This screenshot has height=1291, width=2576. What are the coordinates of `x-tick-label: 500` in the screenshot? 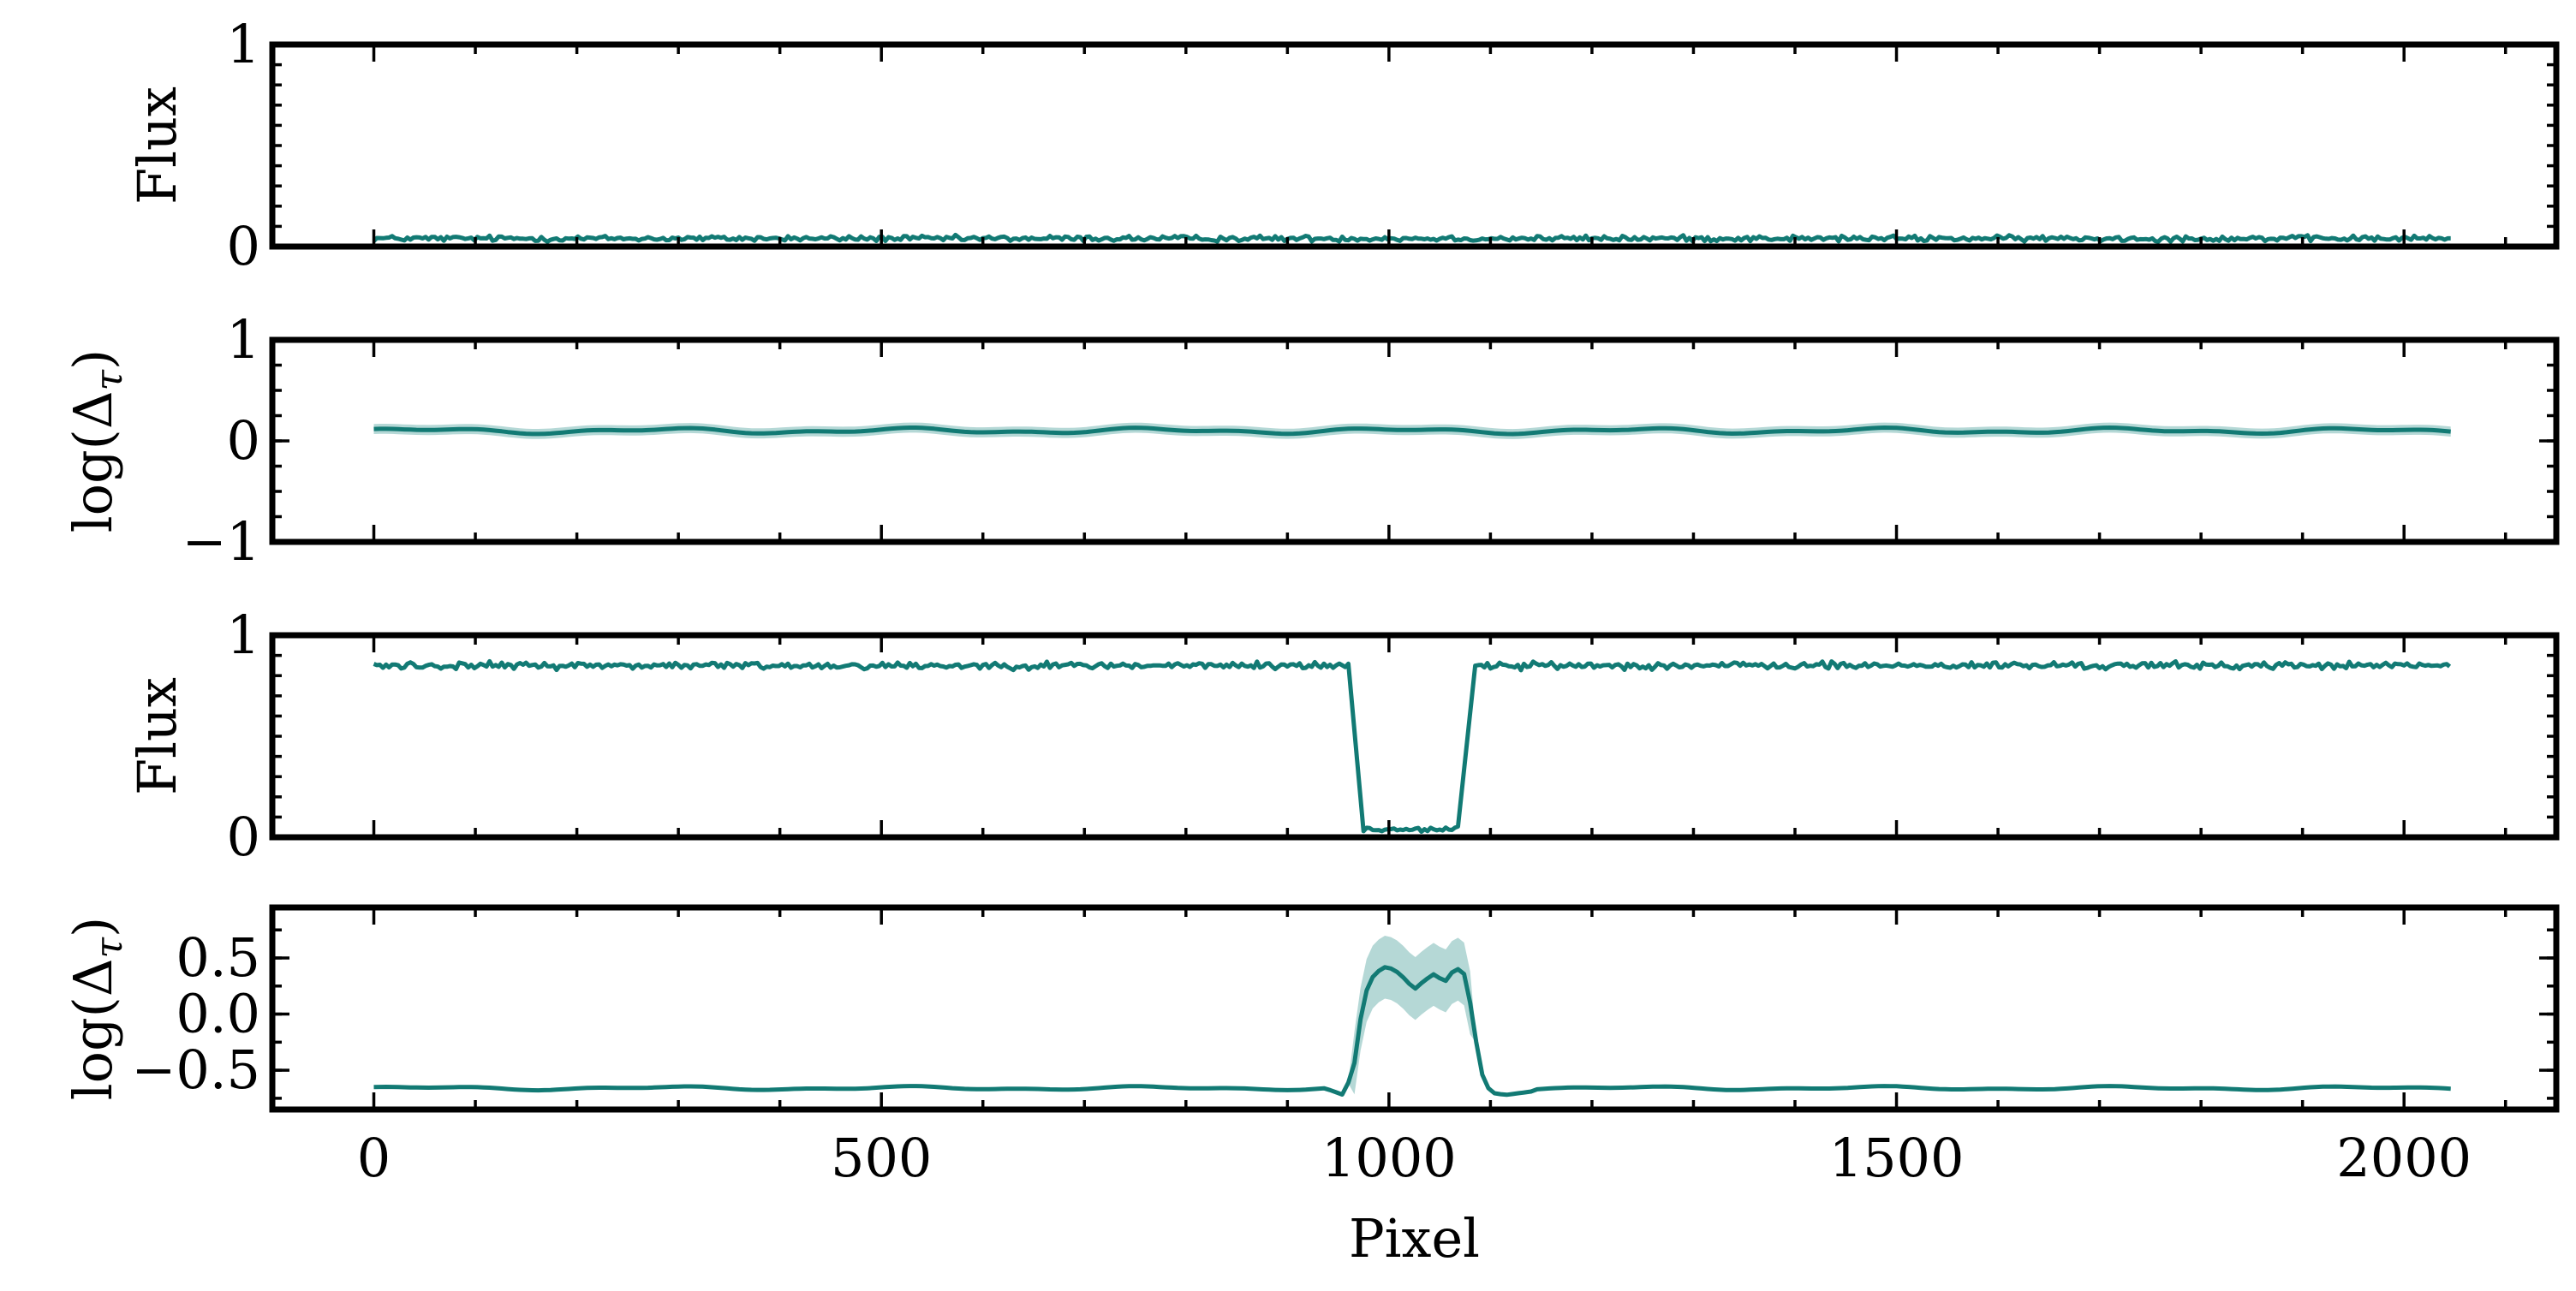 It's located at (881, 1158).